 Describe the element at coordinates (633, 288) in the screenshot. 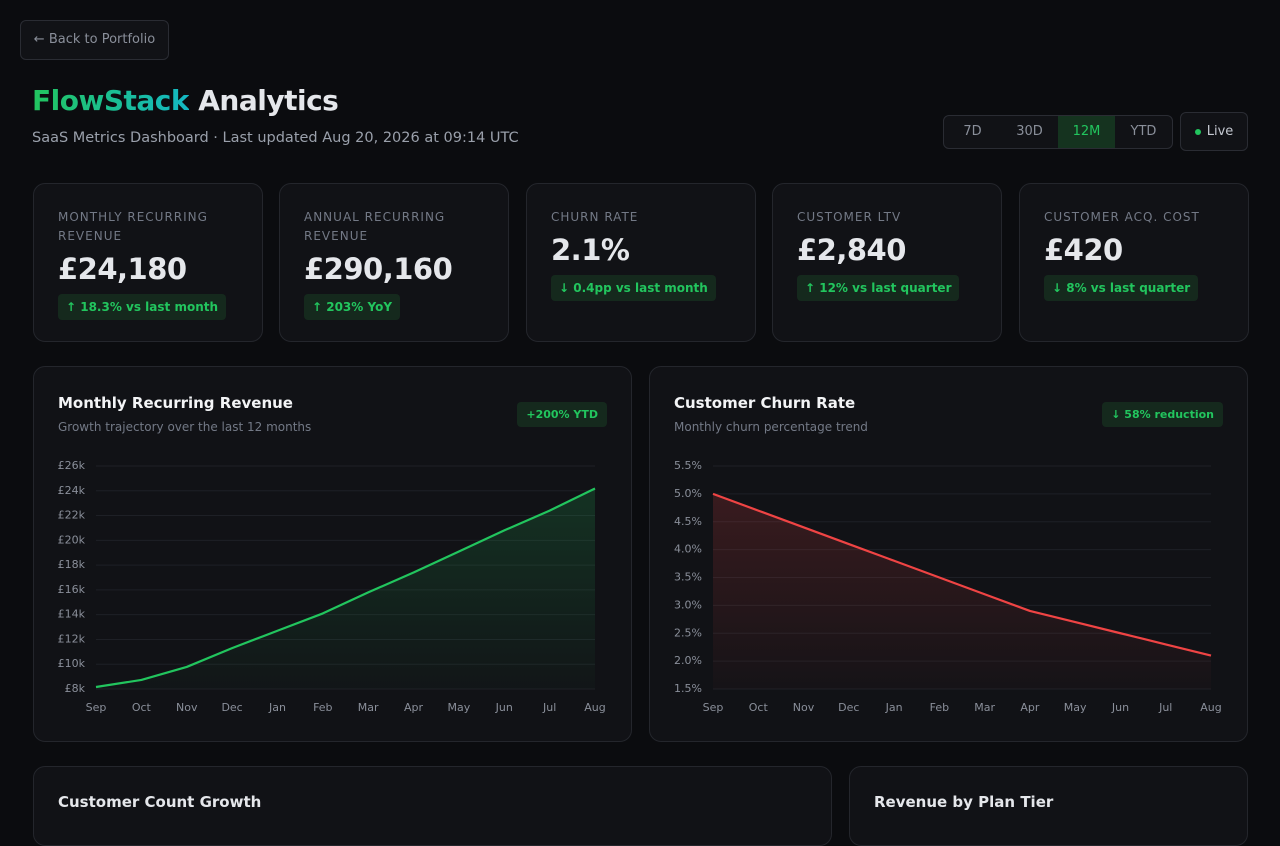

I see `kpi-change: ↓ 0.4pp vs last month` at that location.